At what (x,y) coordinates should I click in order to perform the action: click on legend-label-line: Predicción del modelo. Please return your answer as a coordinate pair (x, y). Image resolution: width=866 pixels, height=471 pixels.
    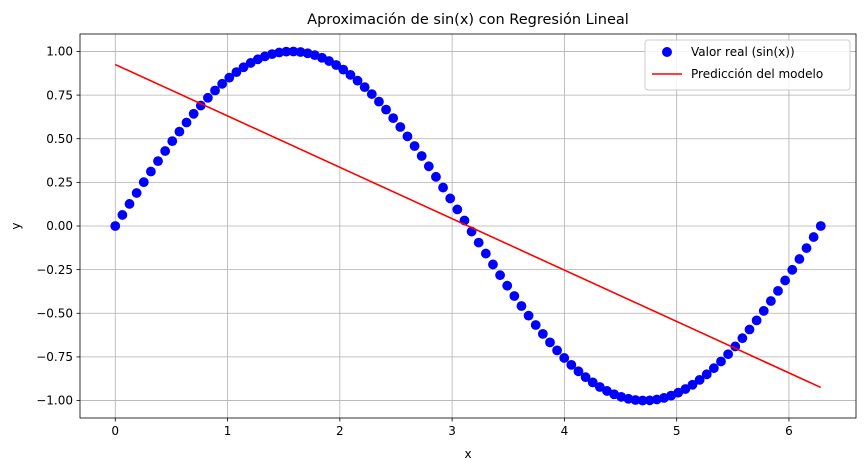
    Looking at the image, I should click on (757, 74).